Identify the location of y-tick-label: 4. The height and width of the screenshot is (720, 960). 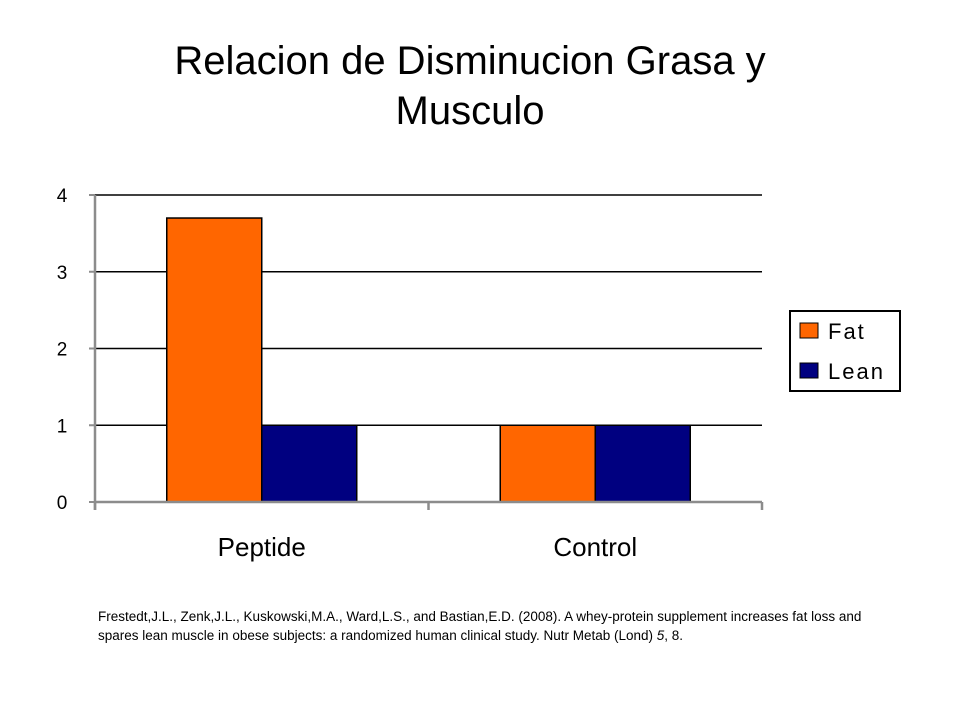
(62, 196).